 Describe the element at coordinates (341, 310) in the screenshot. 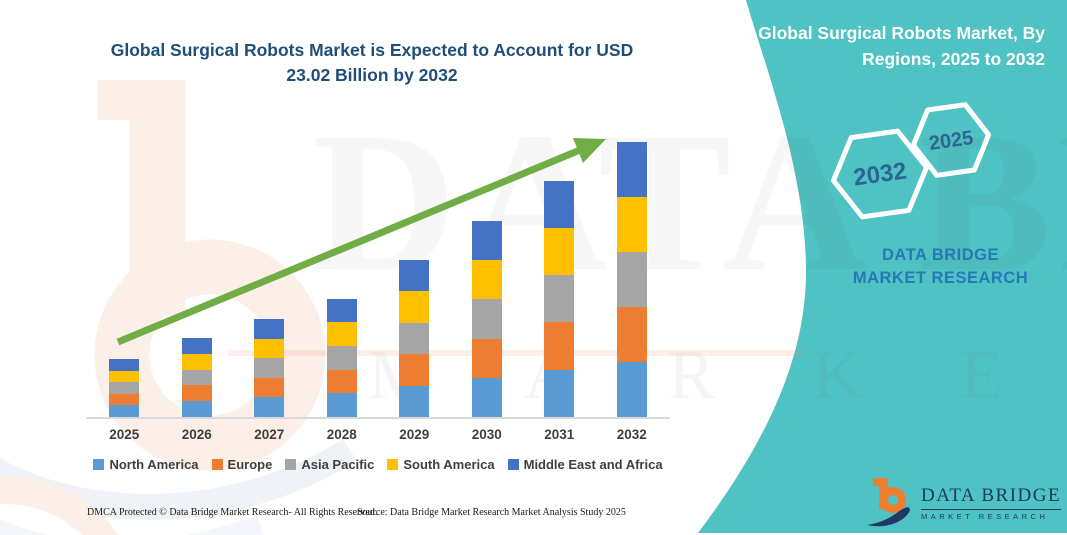

I see `bar-segment-2028-middle-east-and-africa` at that location.